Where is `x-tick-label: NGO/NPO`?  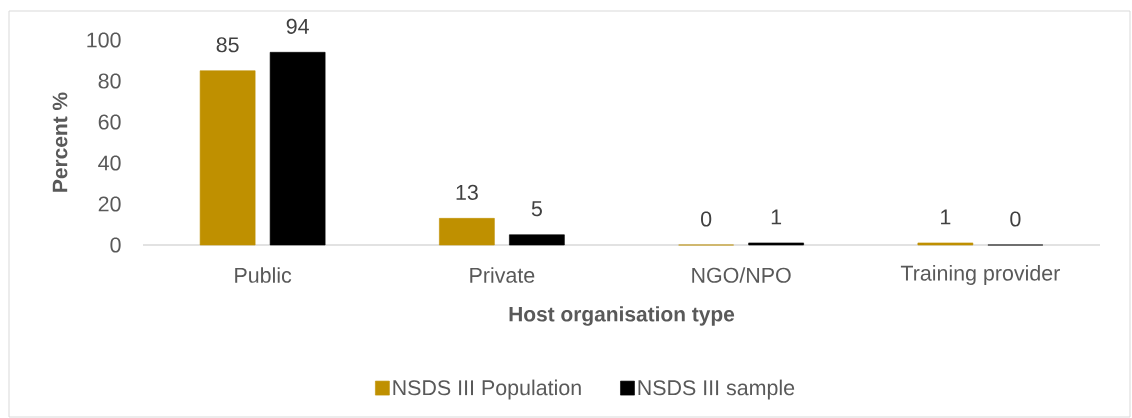 x-tick-label: NGO/NPO is located at coordinates (741, 275).